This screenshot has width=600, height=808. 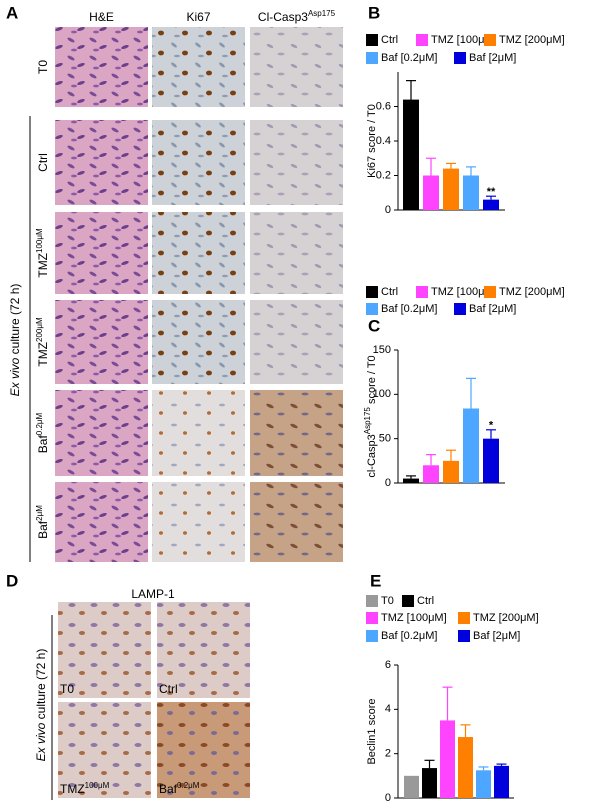 What do you see at coordinates (101, 17) in the screenshot?
I see `column-header: H&E` at bounding box center [101, 17].